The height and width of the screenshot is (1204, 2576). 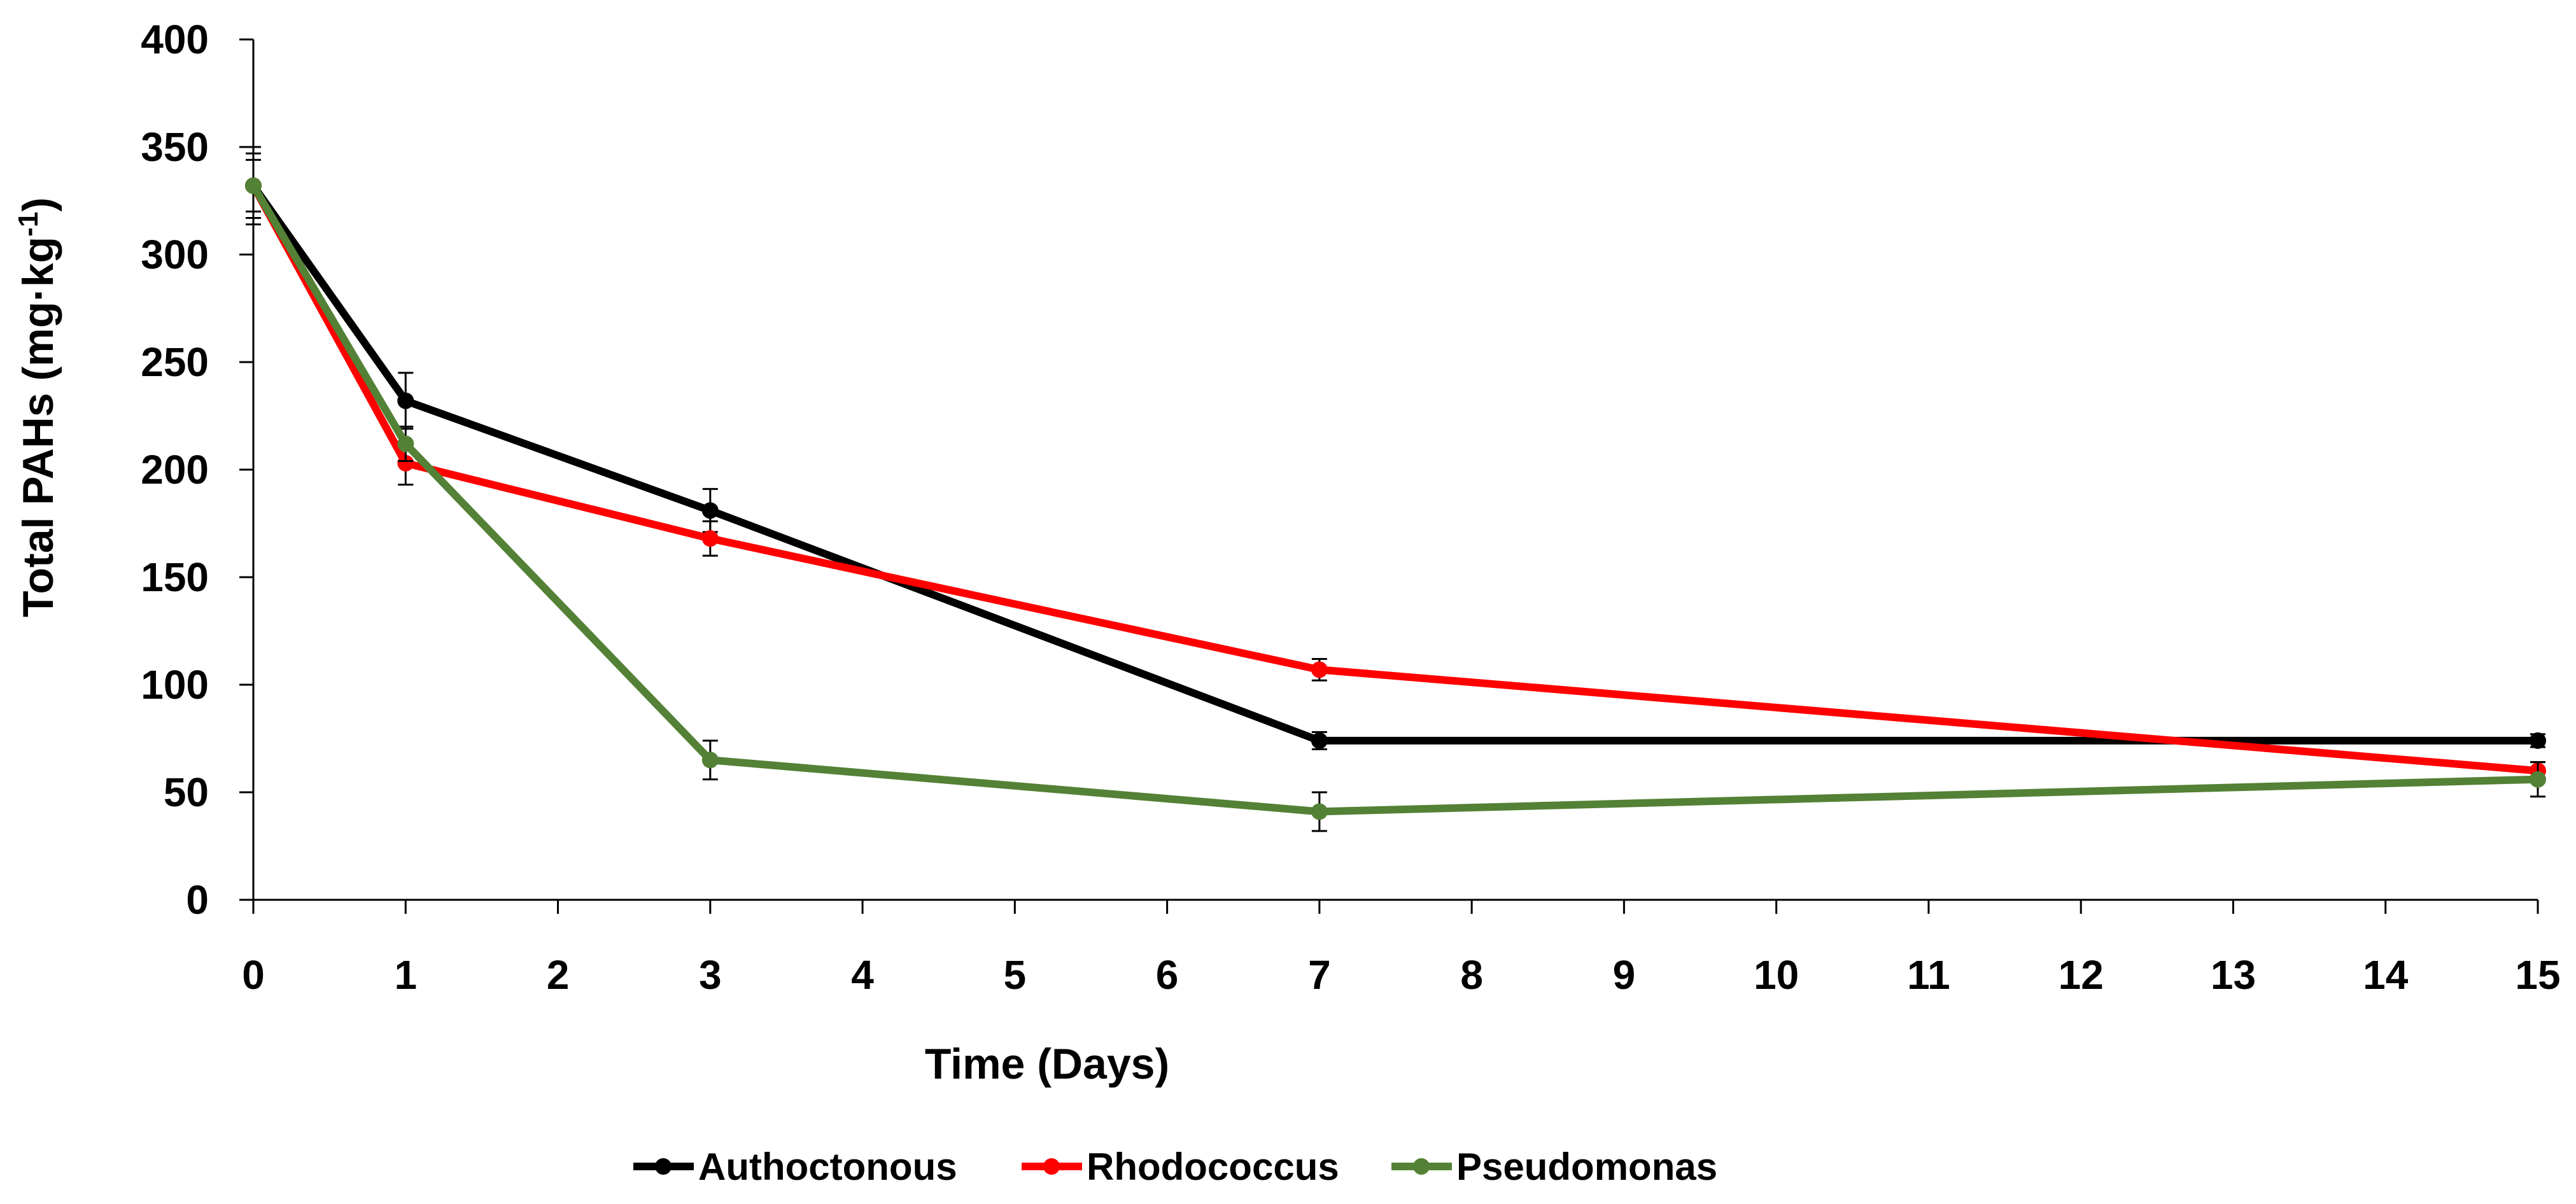 What do you see at coordinates (1777, 975) in the screenshot?
I see `x-tick-label: 10` at bounding box center [1777, 975].